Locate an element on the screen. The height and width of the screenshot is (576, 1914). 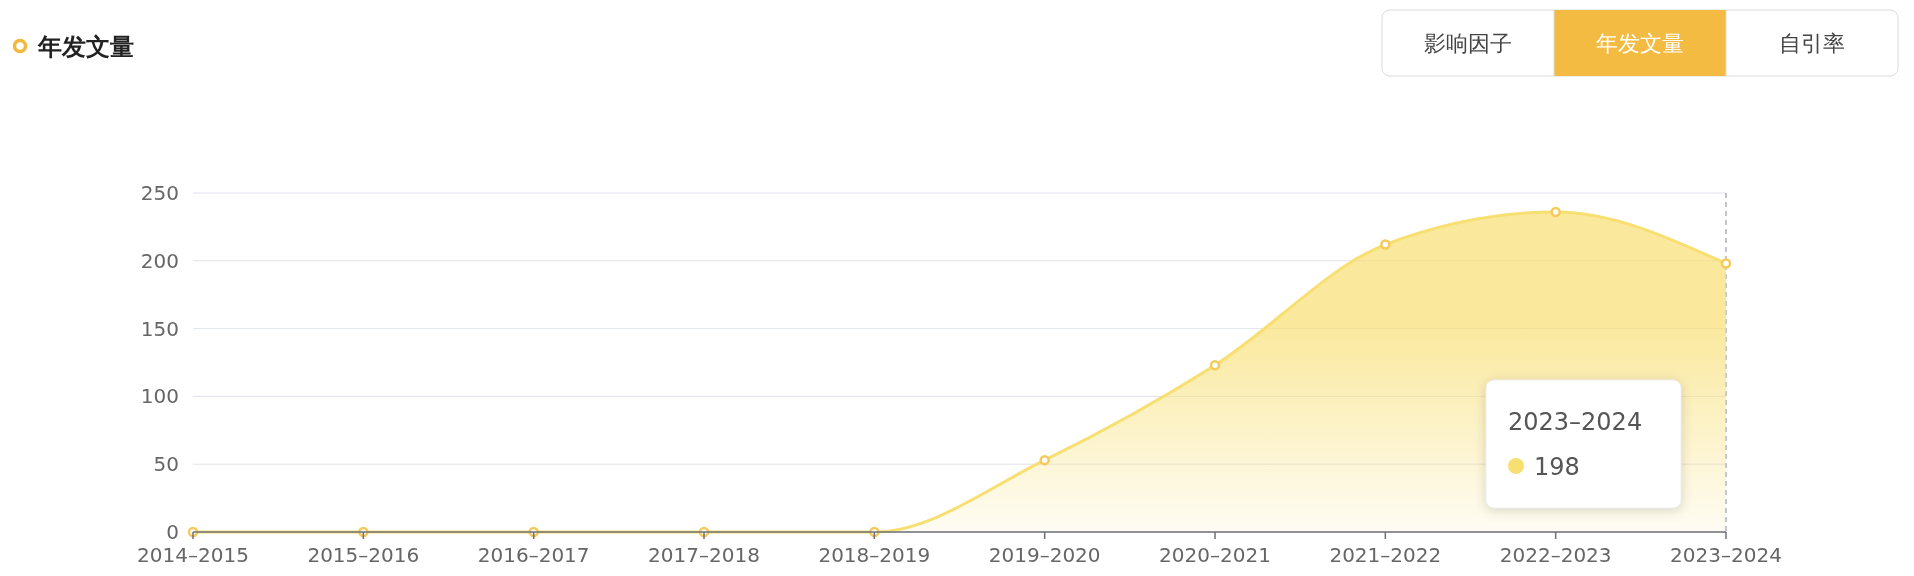
x-tick-label: 2019–2020 is located at coordinates (1044, 555).